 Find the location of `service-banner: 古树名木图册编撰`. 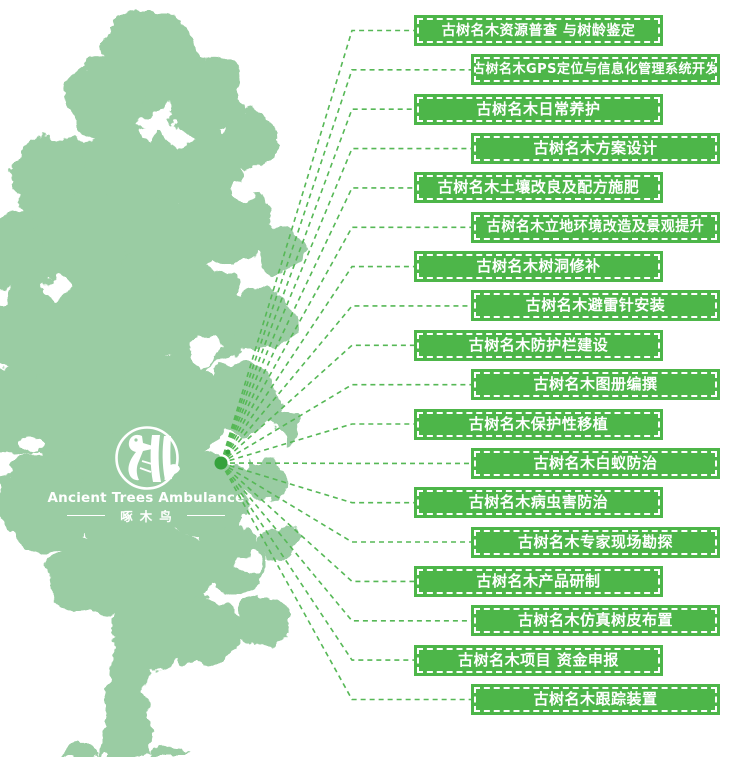

service-banner: 古树名木图册编撰 is located at coordinates (595, 385).